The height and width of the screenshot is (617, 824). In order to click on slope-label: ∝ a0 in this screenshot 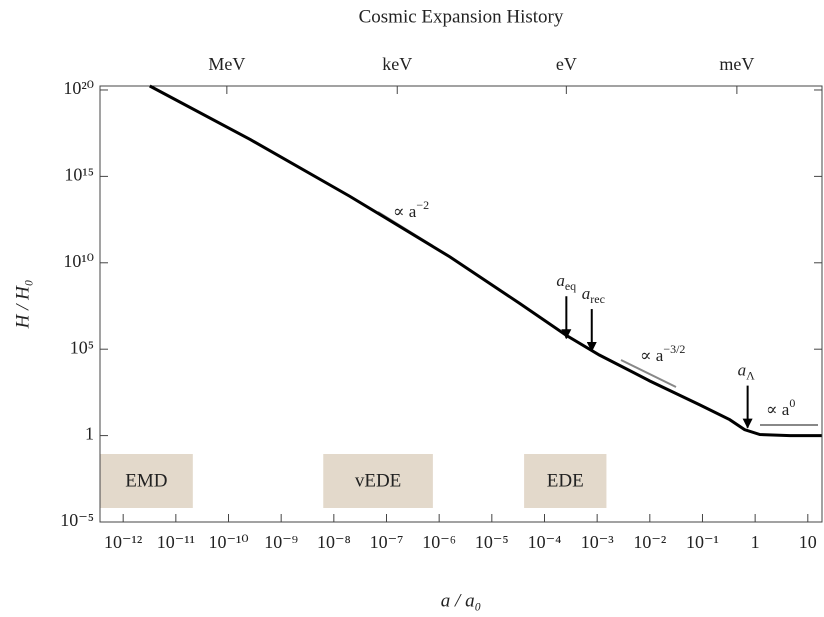, I will do `click(780, 407)`.